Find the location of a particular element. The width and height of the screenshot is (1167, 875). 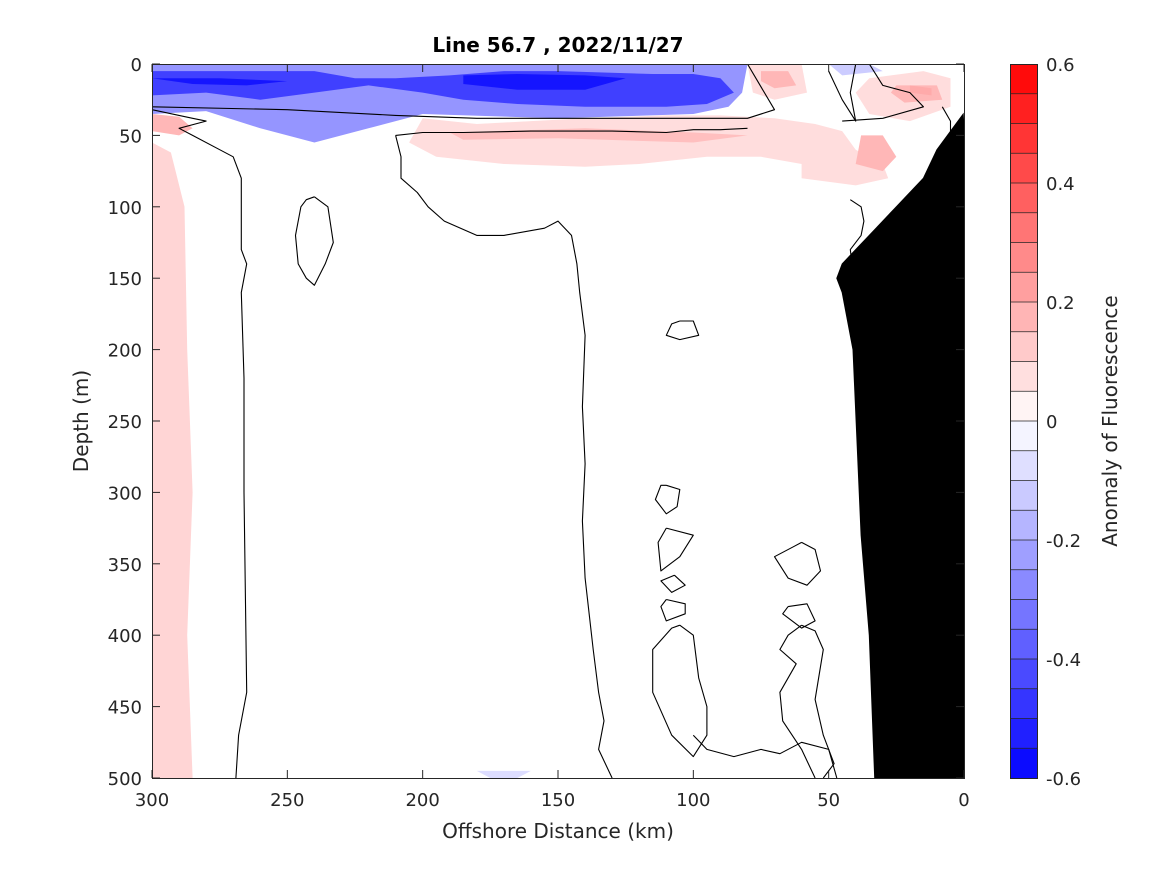

colorbar: 0.6 0.4 0.2 0 -0.2 -0.4 -0.6 is located at coordinates (1045, 422).